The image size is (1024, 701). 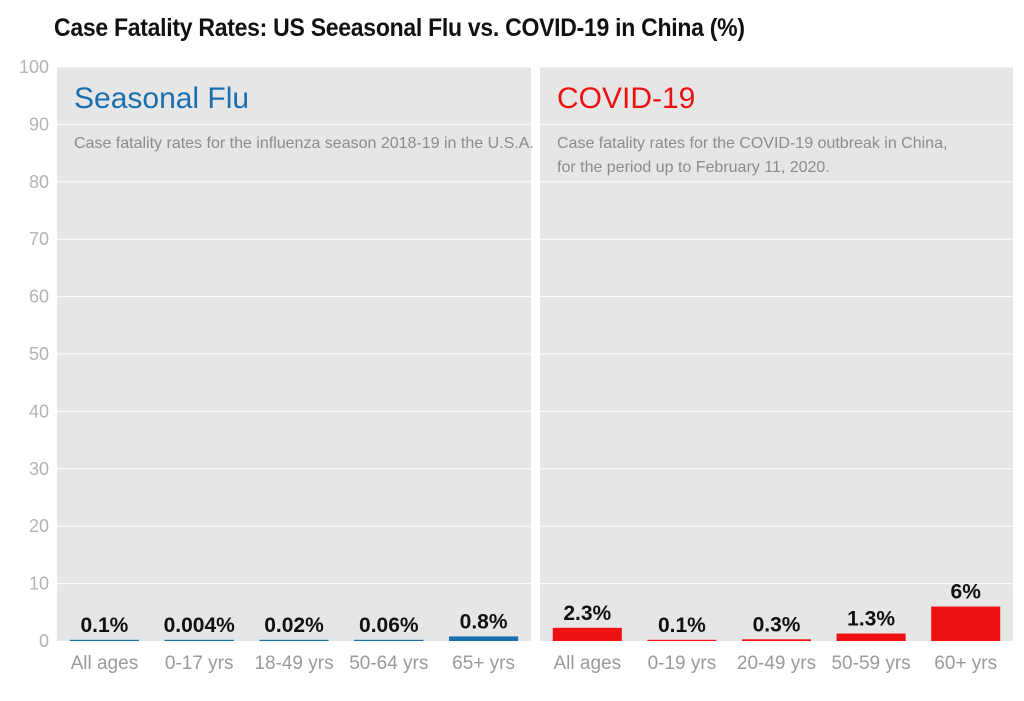 I want to click on y-tick-label: 70, so click(x=39, y=239).